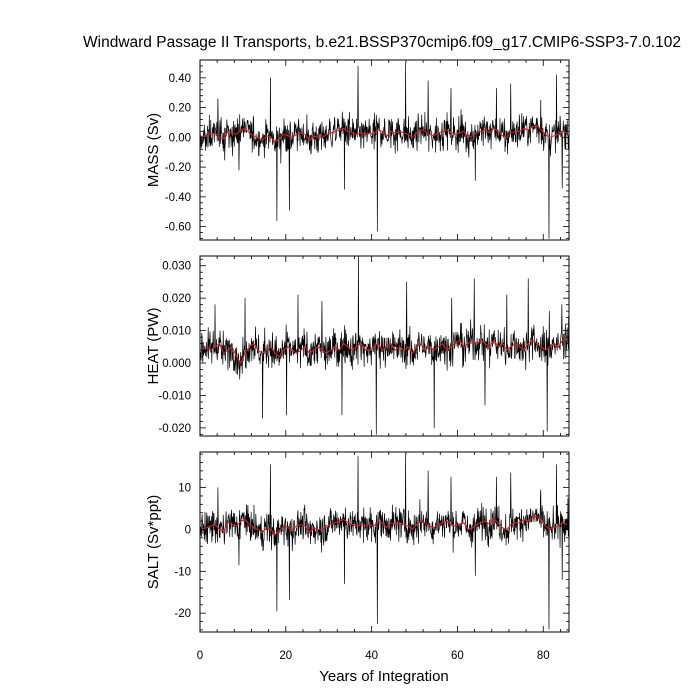 This screenshot has height=700, width=700. What do you see at coordinates (384, 676) in the screenshot?
I see `x-axis-label: Years of Integration` at bounding box center [384, 676].